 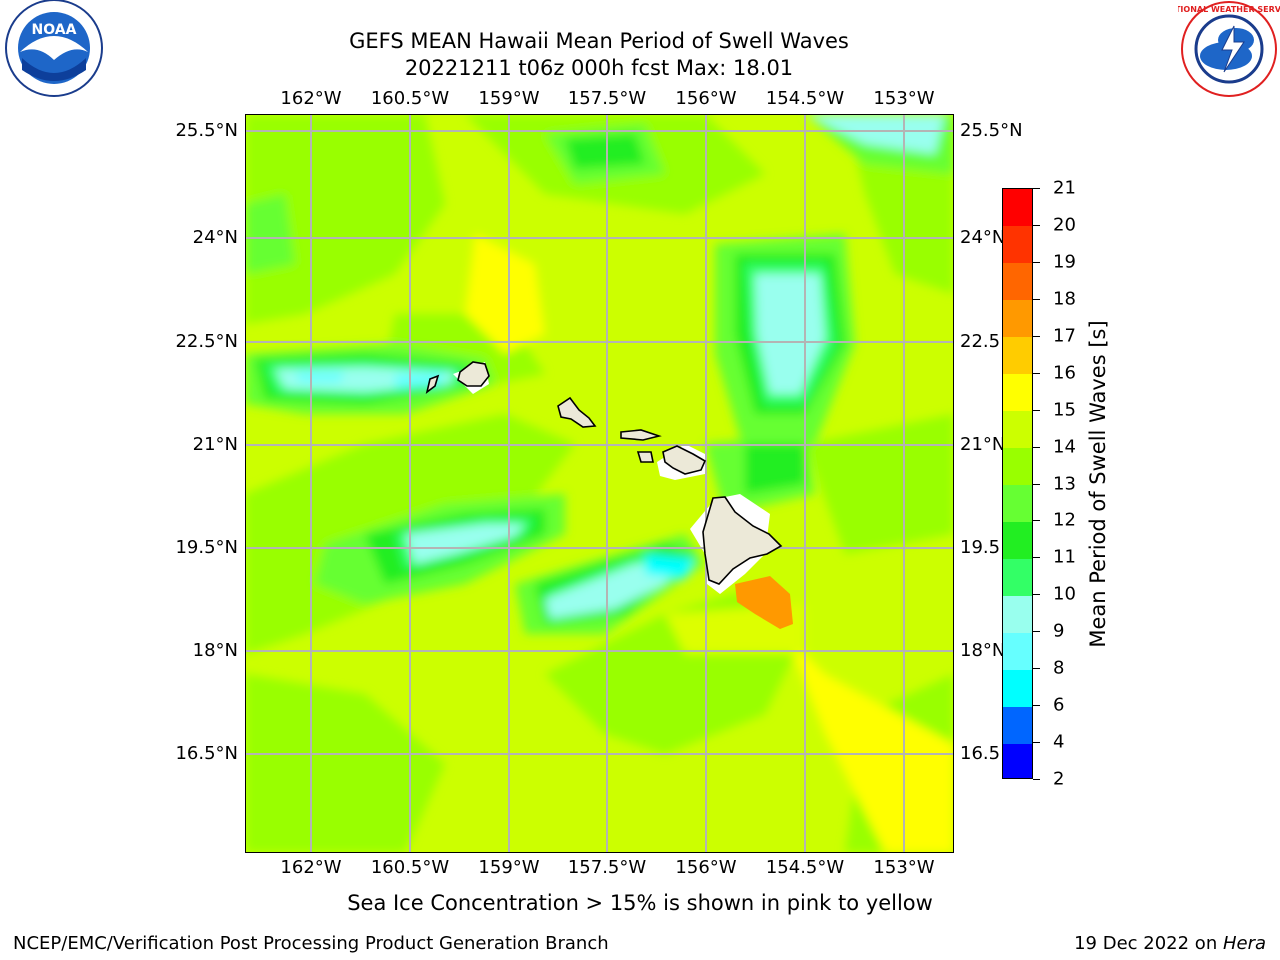 I want to click on colorbar-label: Mean Period of Swell Waves [s], so click(x=1098, y=484).